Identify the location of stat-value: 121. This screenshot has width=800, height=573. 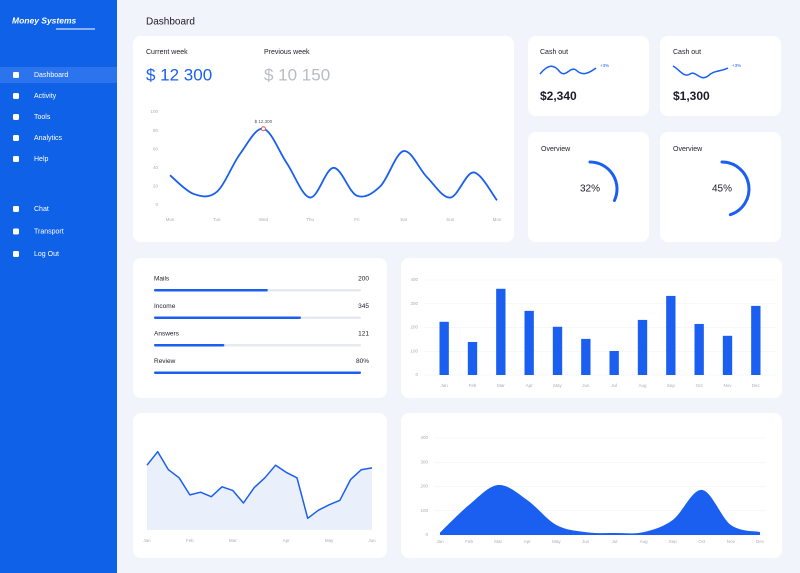
(363, 334).